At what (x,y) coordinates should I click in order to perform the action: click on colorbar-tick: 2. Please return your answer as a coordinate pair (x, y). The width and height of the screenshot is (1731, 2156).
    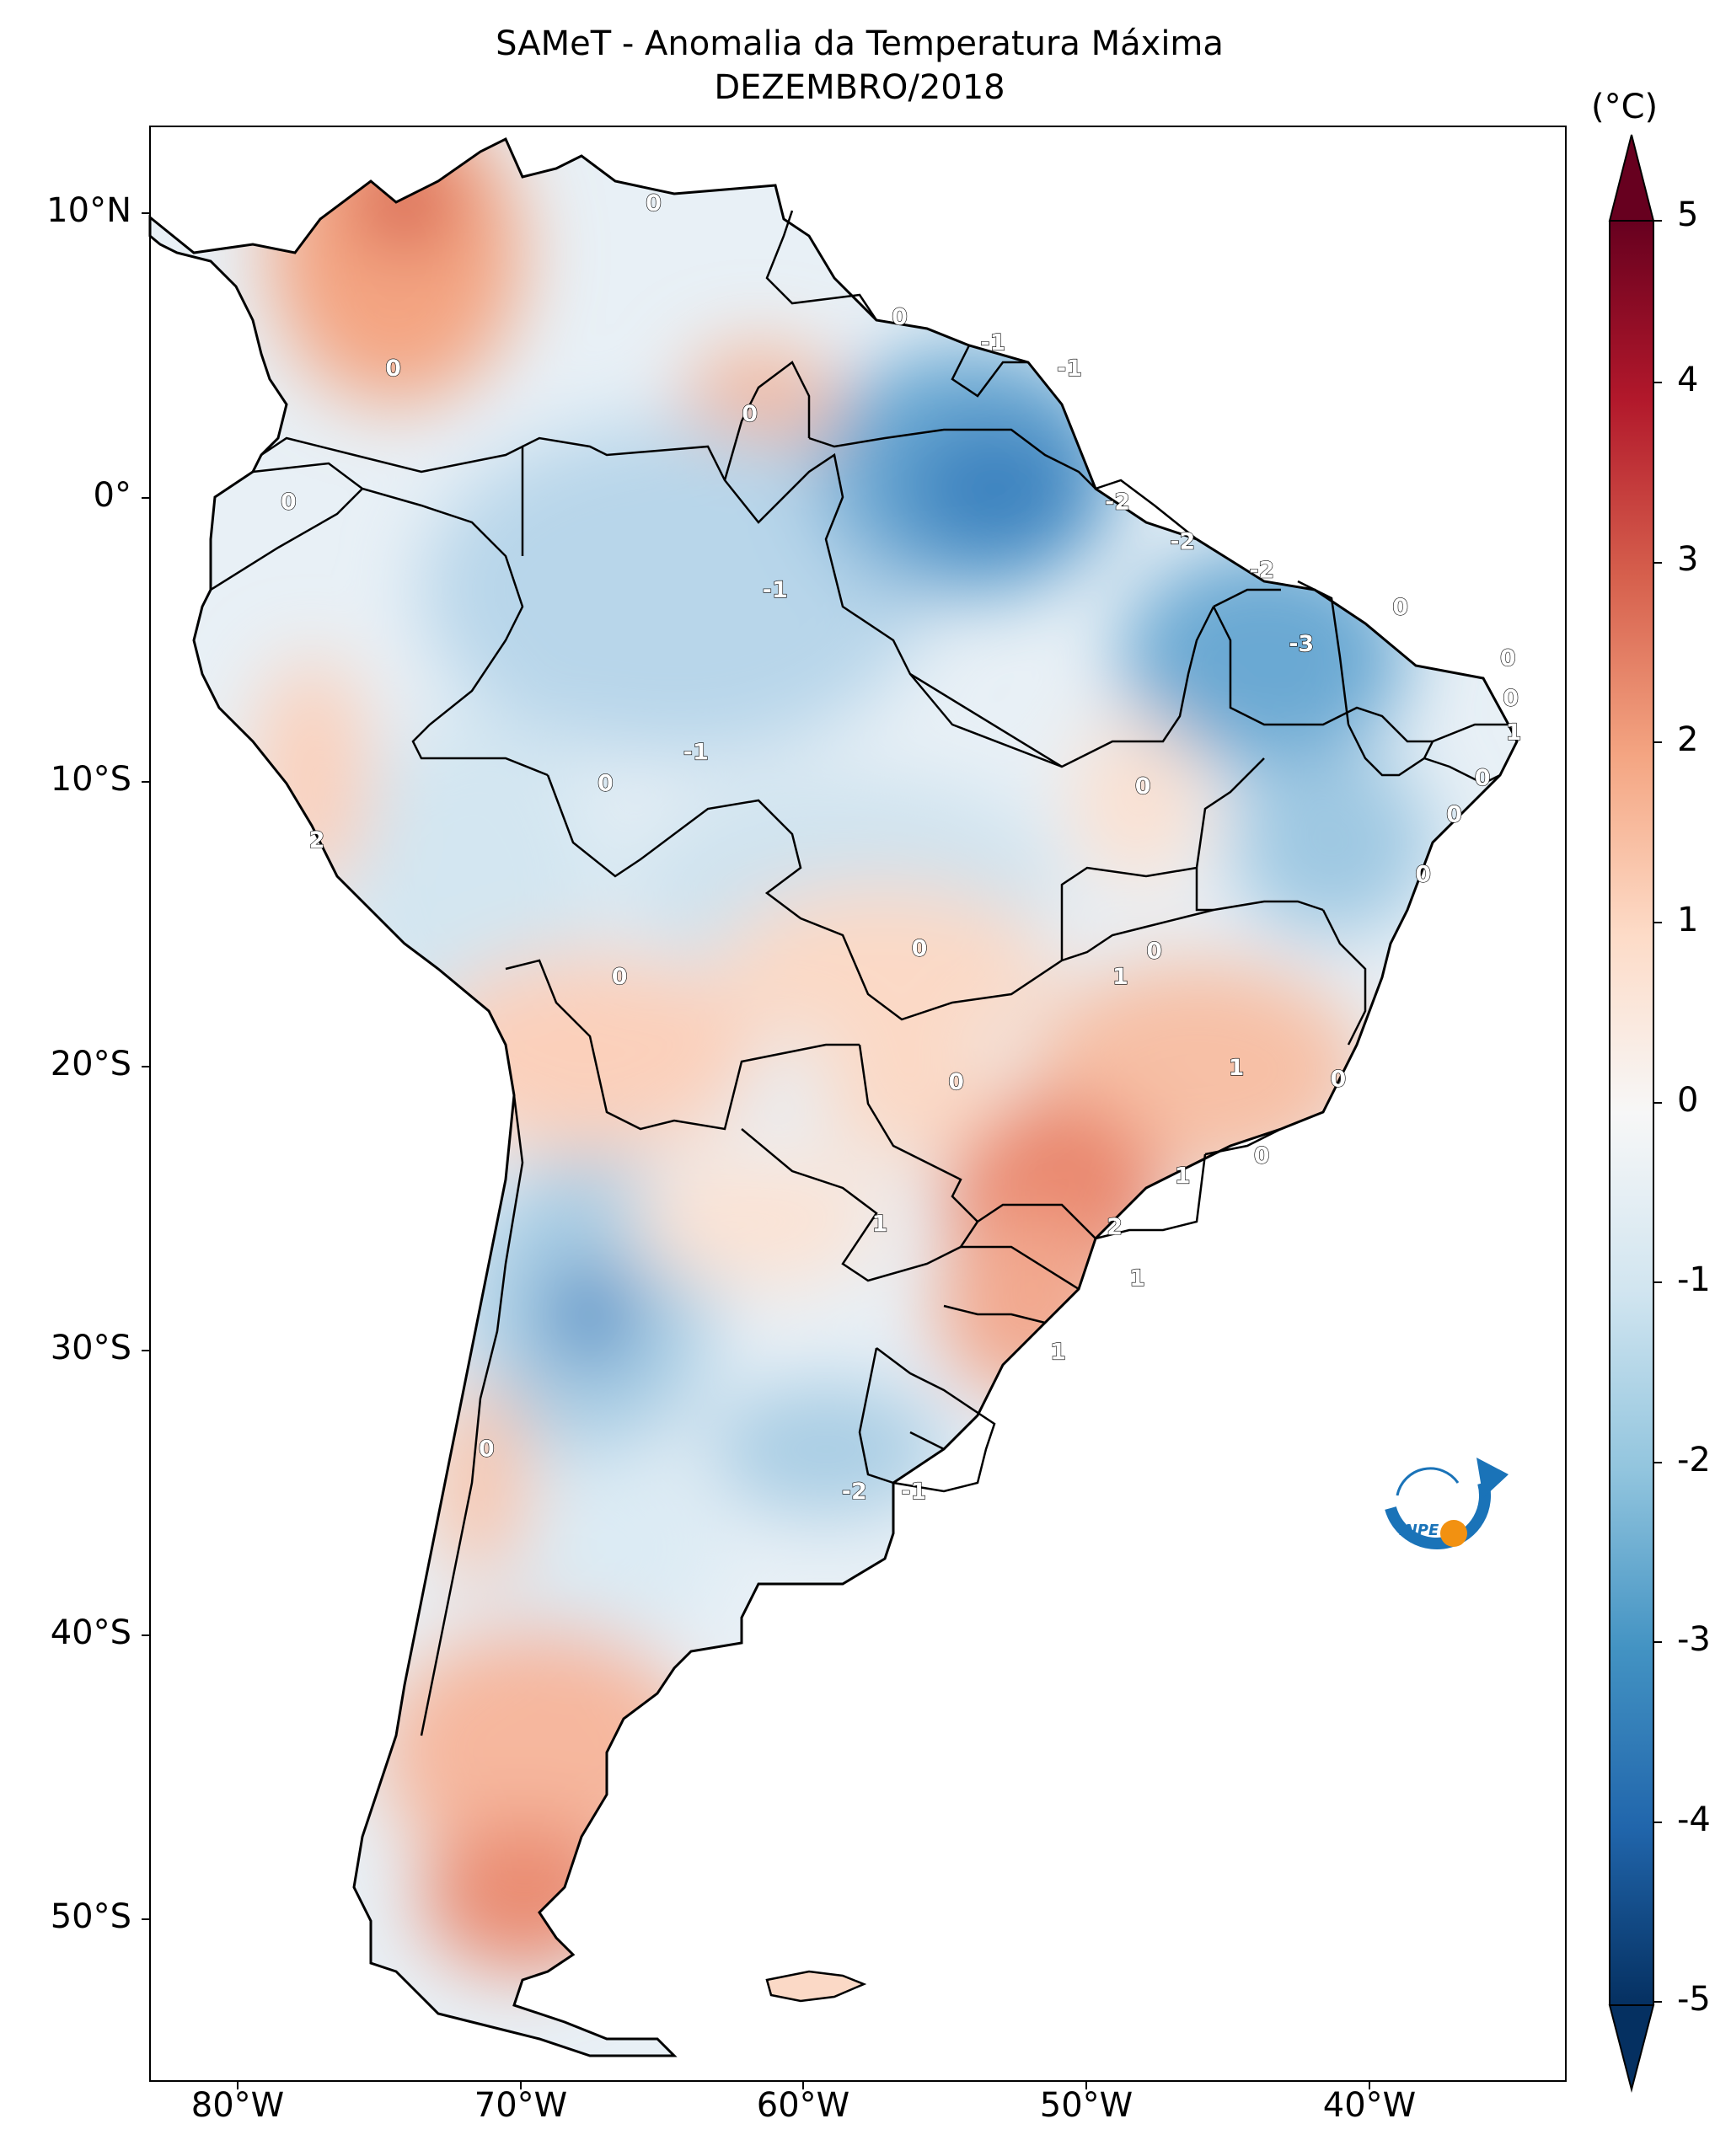
    Looking at the image, I should click on (1688, 739).